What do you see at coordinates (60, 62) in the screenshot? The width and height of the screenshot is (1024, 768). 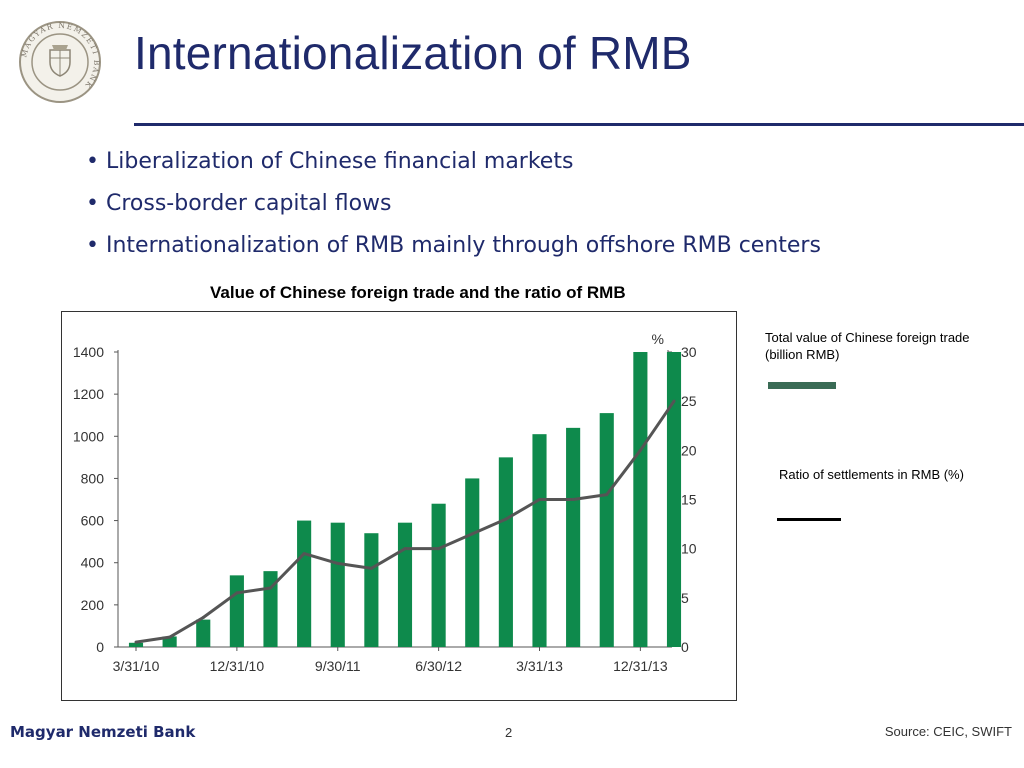 I see `magyar-nemzeti-bank-seal-icon: MAGYAR NEMZETI BANK` at bounding box center [60, 62].